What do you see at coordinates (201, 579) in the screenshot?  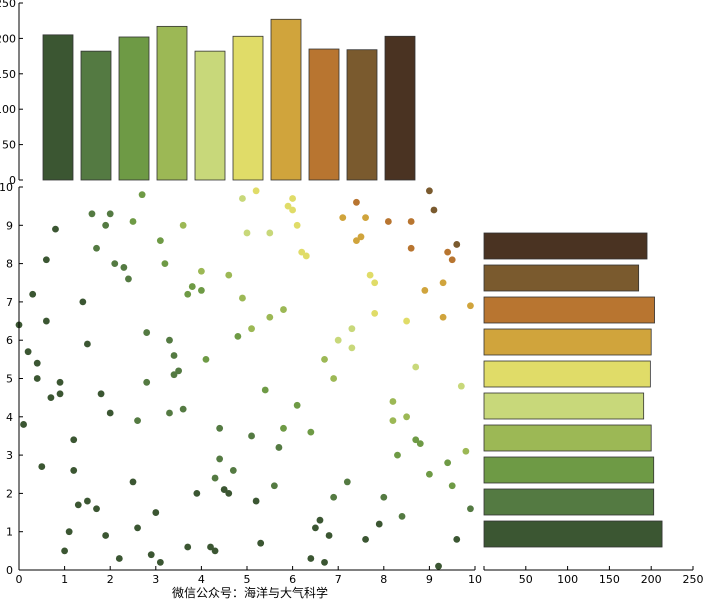 I see `x-tick-label: 4` at bounding box center [201, 579].